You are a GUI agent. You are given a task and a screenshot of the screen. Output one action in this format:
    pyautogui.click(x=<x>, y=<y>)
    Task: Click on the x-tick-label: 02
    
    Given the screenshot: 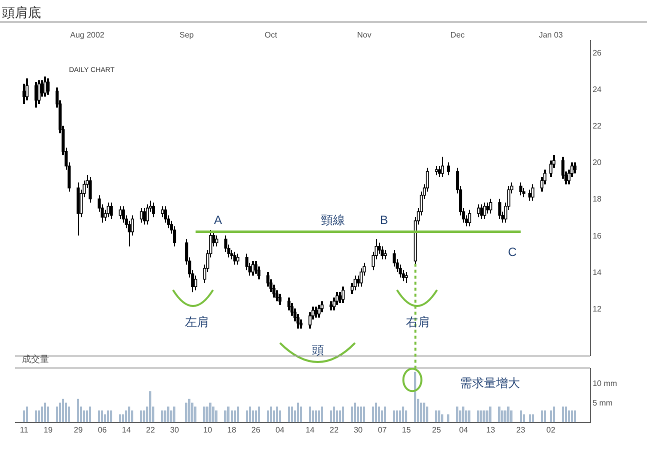 What is the action you would take?
    pyautogui.click(x=551, y=430)
    